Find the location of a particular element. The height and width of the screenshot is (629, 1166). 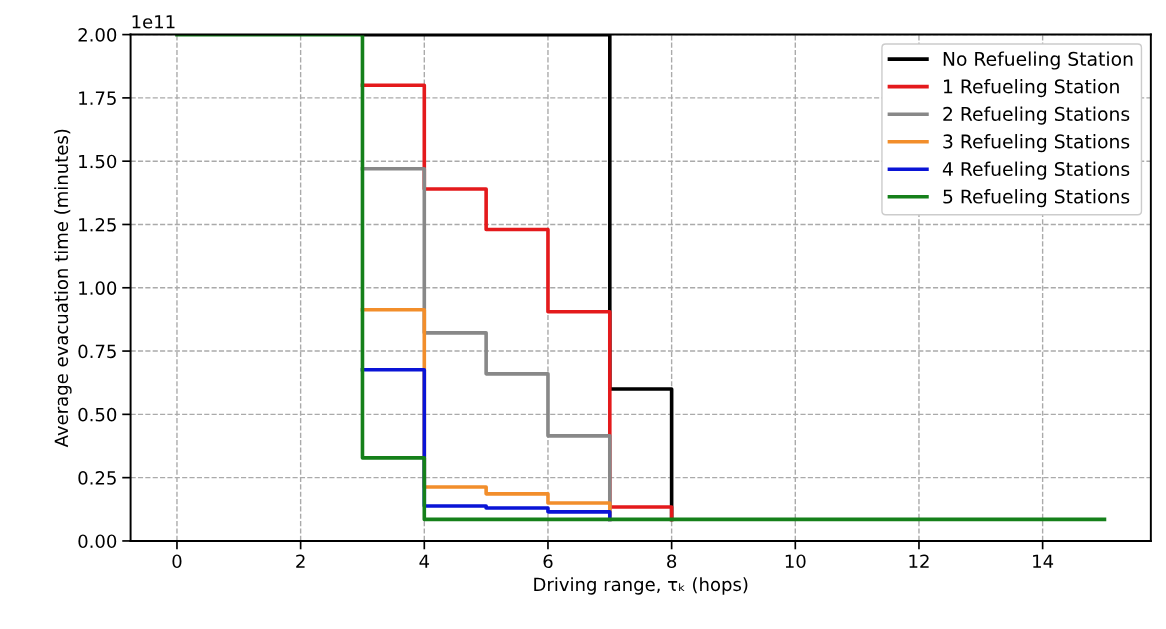

x-tick-label: 12 is located at coordinates (919, 561).